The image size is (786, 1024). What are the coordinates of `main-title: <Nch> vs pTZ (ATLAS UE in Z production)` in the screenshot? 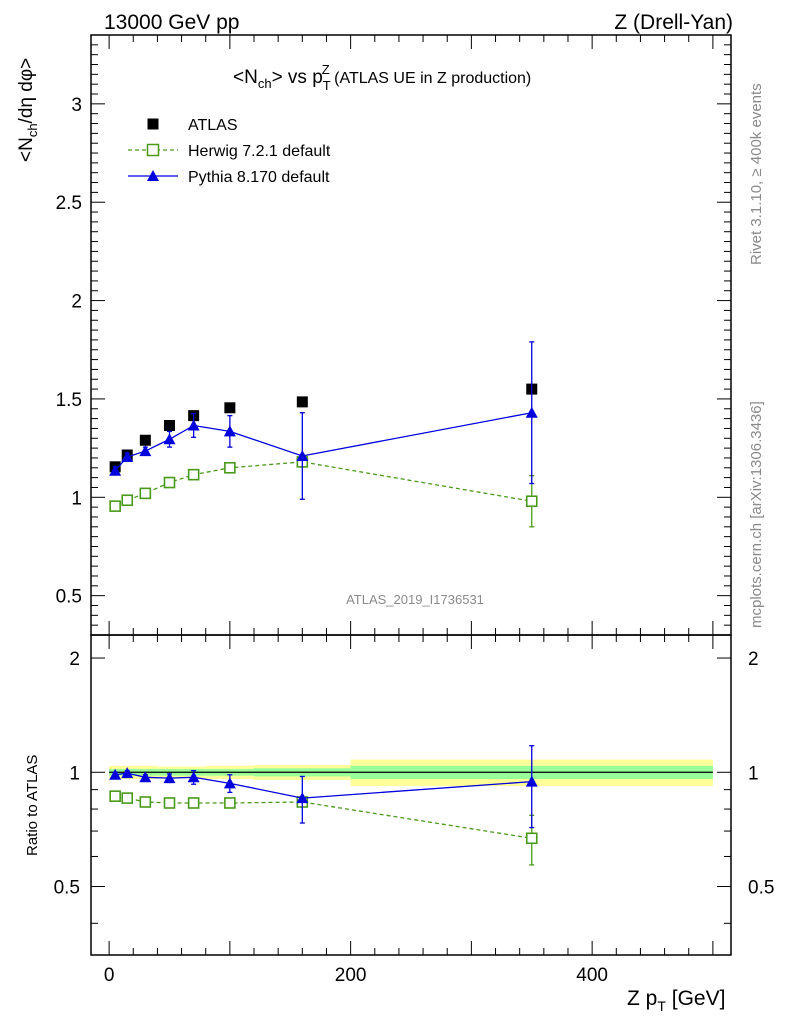 It's located at (382, 77).